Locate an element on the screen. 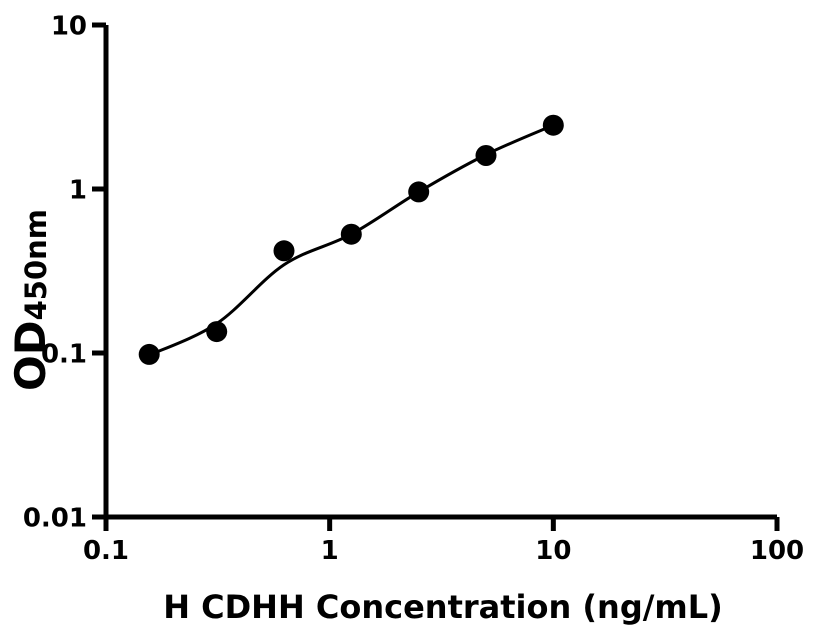 Image resolution: width=816 pixels, height=640 pixels. x-tick-label: 0.1 is located at coordinates (106, 551).